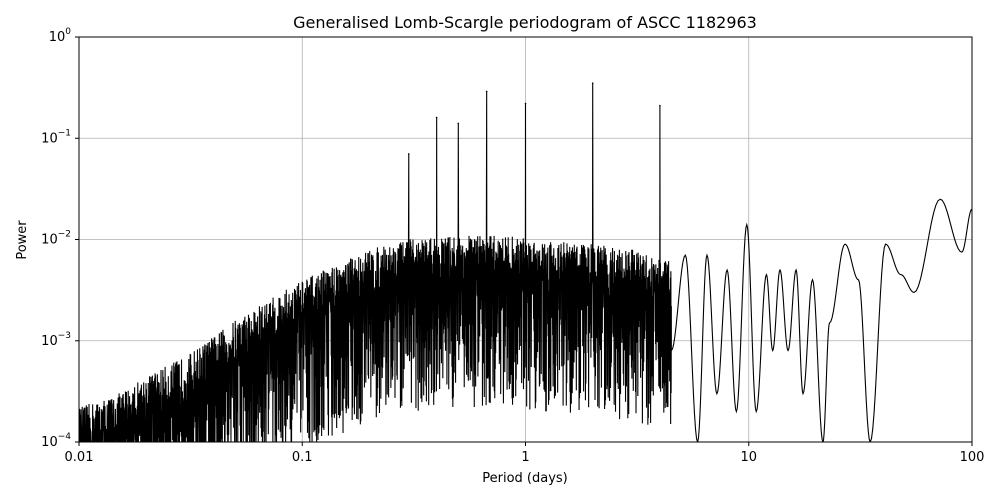 The width and height of the screenshot is (1000, 500). Describe the element at coordinates (64, 235) in the screenshot. I see `y-tick-exponent: −2` at that location.